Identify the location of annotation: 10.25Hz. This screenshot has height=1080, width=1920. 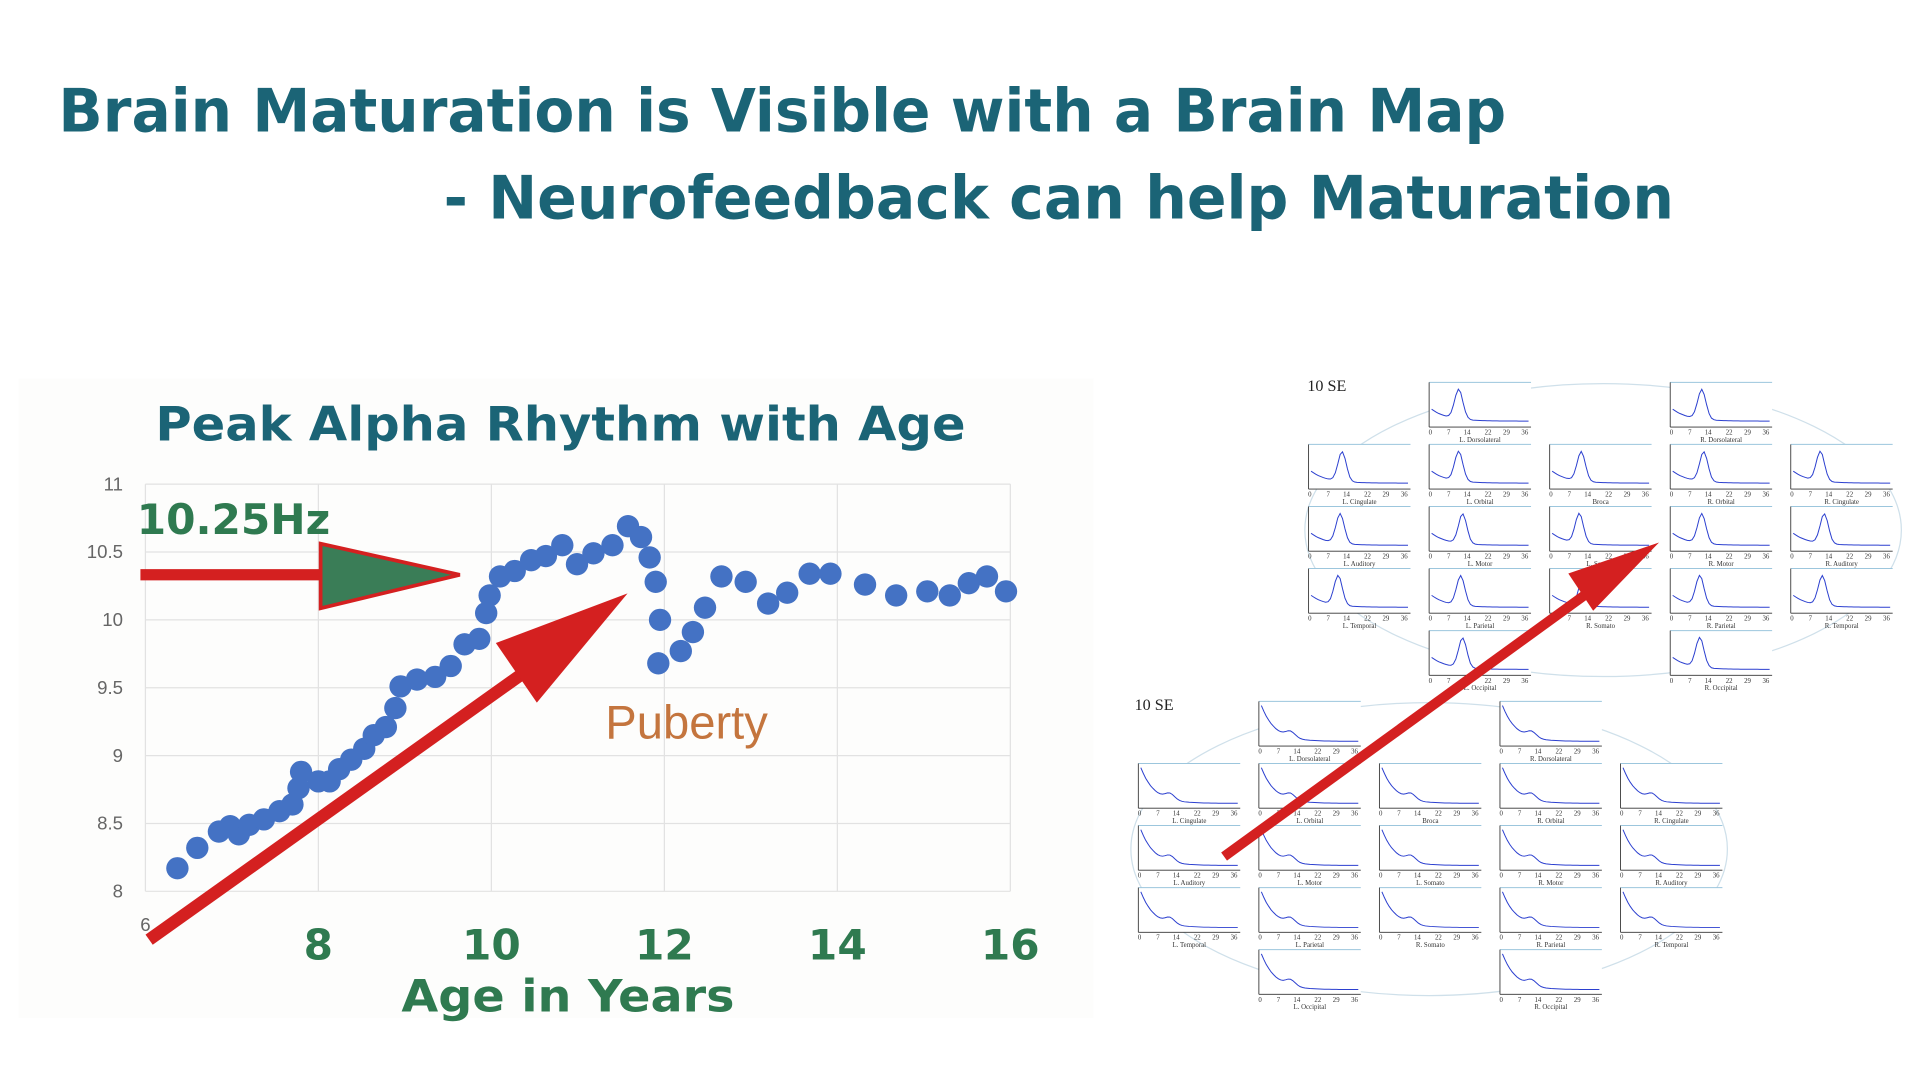
(234, 519).